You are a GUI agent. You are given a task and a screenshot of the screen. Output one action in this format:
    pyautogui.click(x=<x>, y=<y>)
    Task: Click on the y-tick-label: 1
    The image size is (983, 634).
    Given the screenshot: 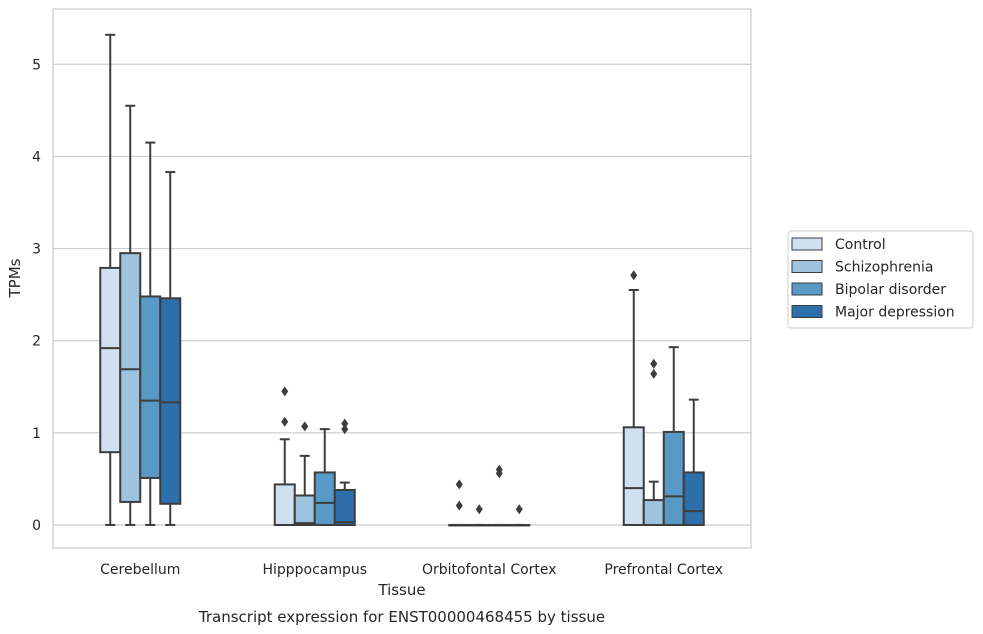 What is the action you would take?
    pyautogui.click(x=36, y=434)
    